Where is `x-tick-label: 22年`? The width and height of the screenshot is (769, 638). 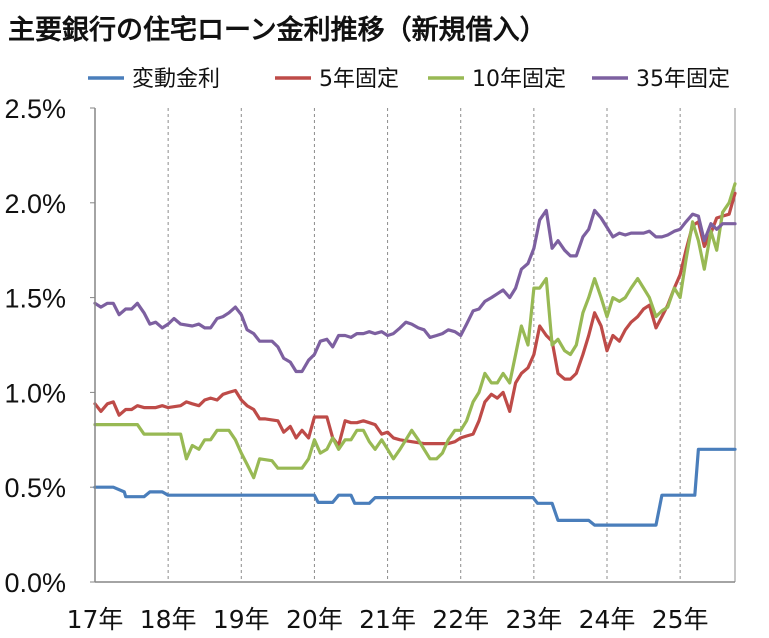
x-tick-label: 22年 is located at coordinates (460, 619).